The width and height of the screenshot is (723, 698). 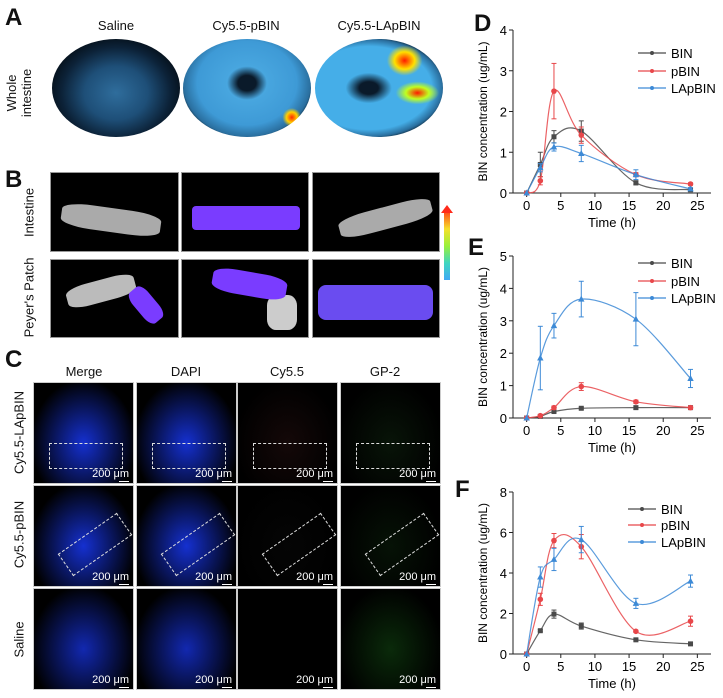 I want to click on intensity-colorbar, so click(x=447, y=246).